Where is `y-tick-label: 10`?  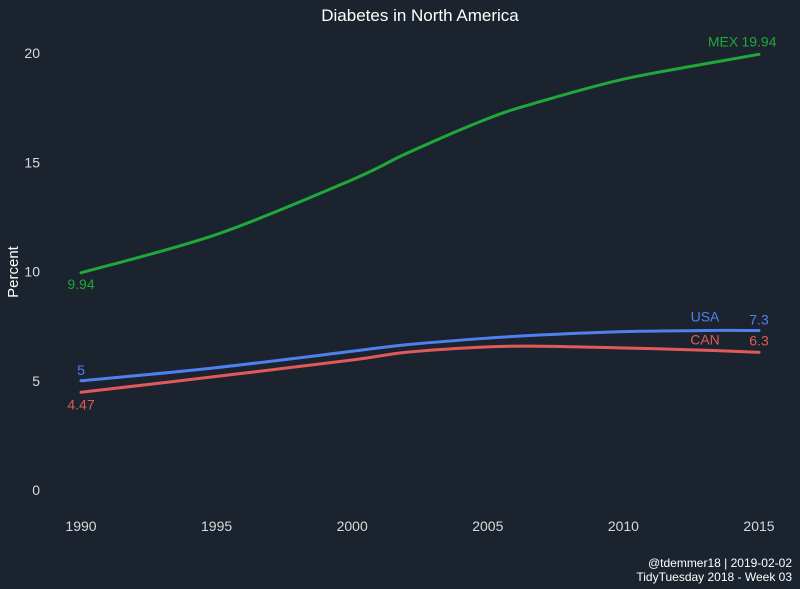 y-tick-label: 10 is located at coordinates (32, 272).